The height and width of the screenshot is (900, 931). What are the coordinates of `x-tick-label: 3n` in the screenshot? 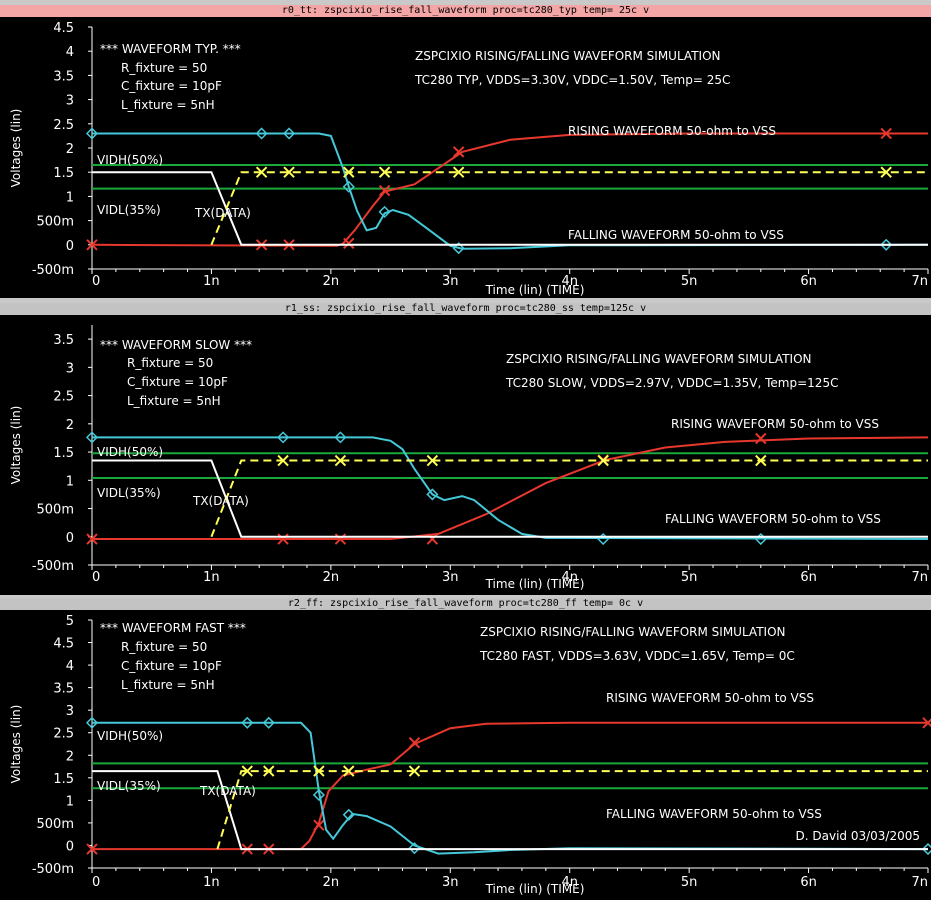 It's located at (450, 281).